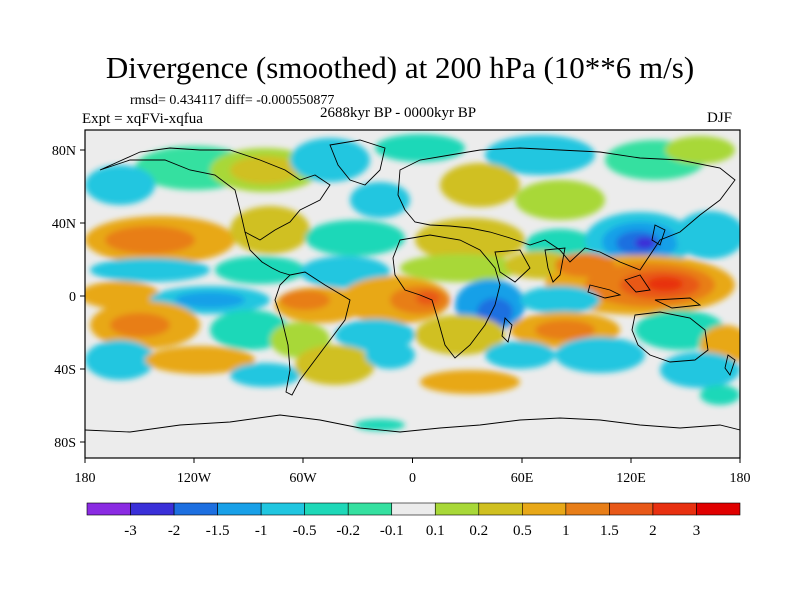  I want to click on colorbar-label: -1.5, so click(218, 531).